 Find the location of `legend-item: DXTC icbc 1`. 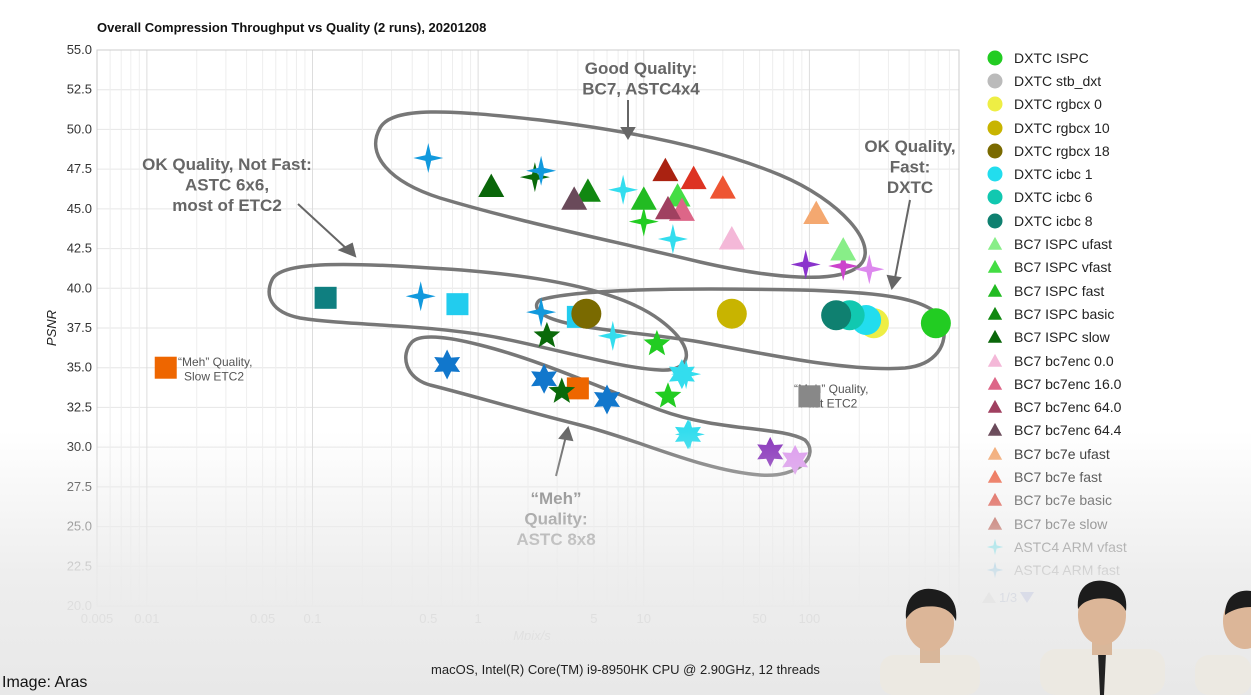

legend-item: DXTC icbc 1 is located at coordinates (1114, 173).